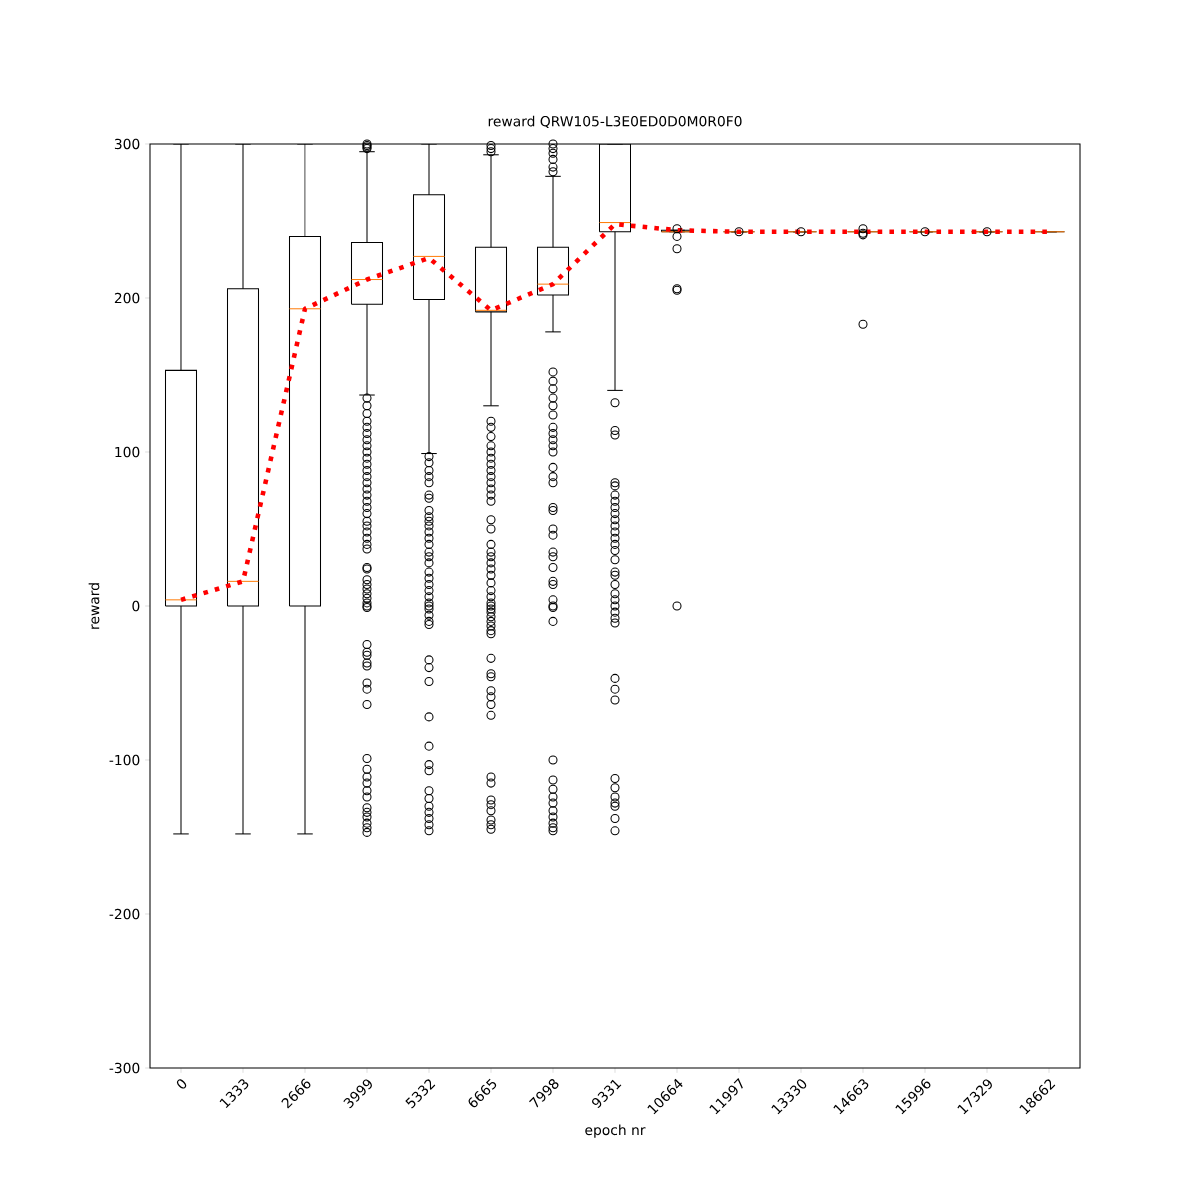 This screenshot has height=1200, width=1200. What do you see at coordinates (124, 1068) in the screenshot?
I see `y-tick-label: -300` at bounding box center [124, 1068].